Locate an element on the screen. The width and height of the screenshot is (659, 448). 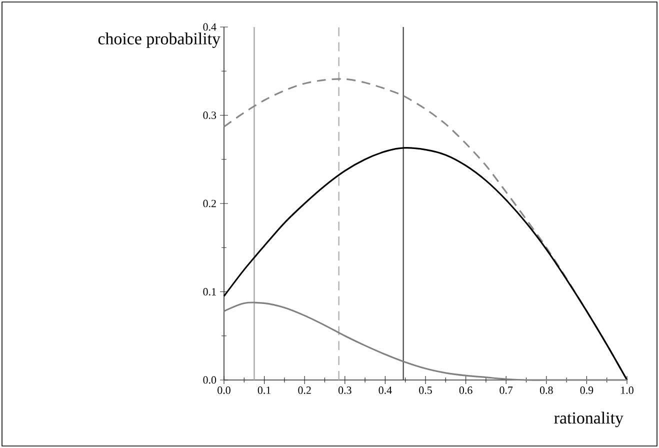
y-tick-label: 0.2 is located at coordinates (209, 204).